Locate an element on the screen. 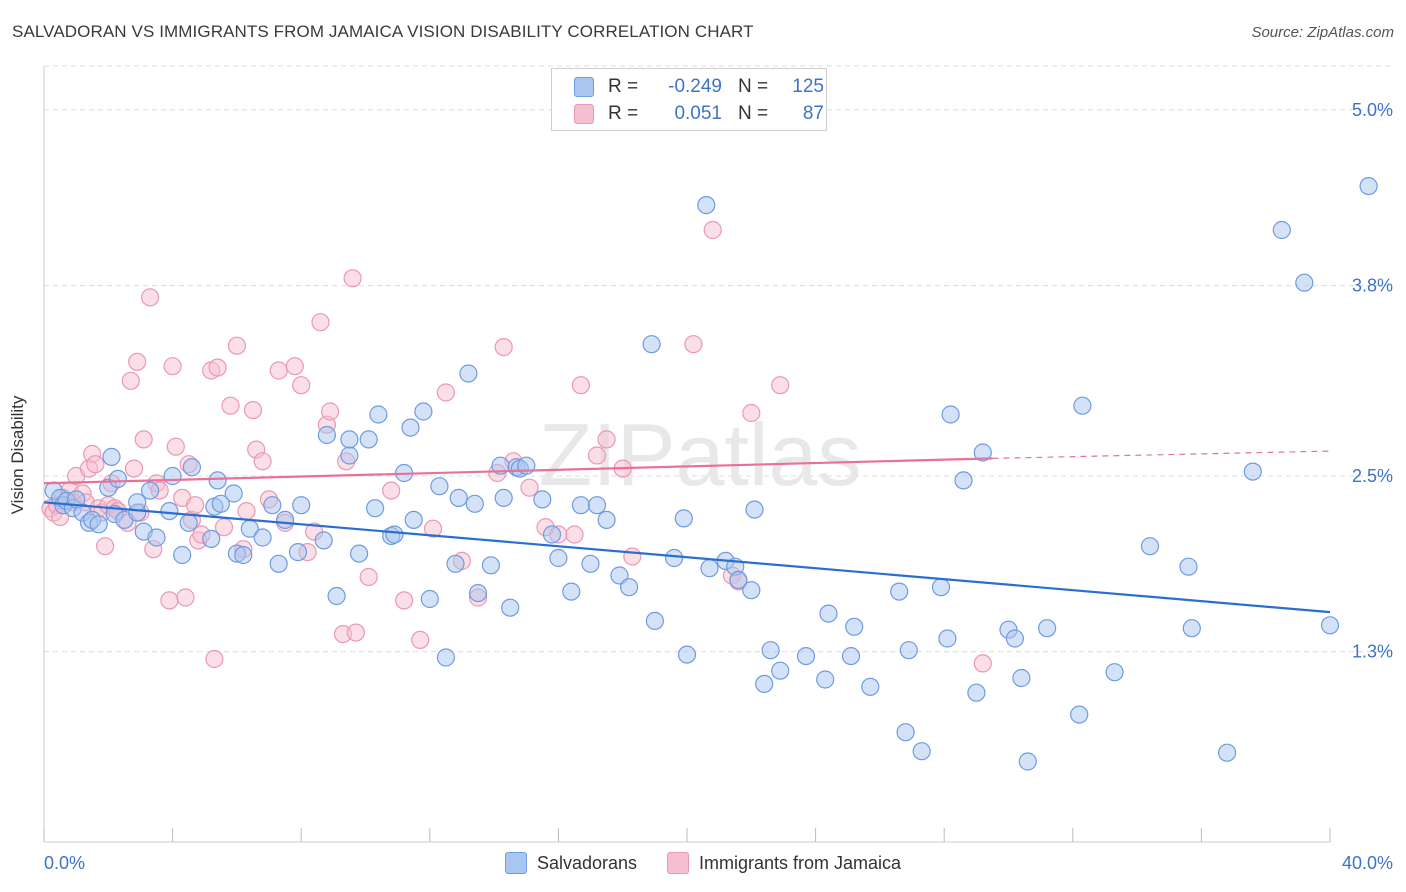 This screenshot has width=1406, height=892. legend-swatch-blue is located at coordinates (515, 863).